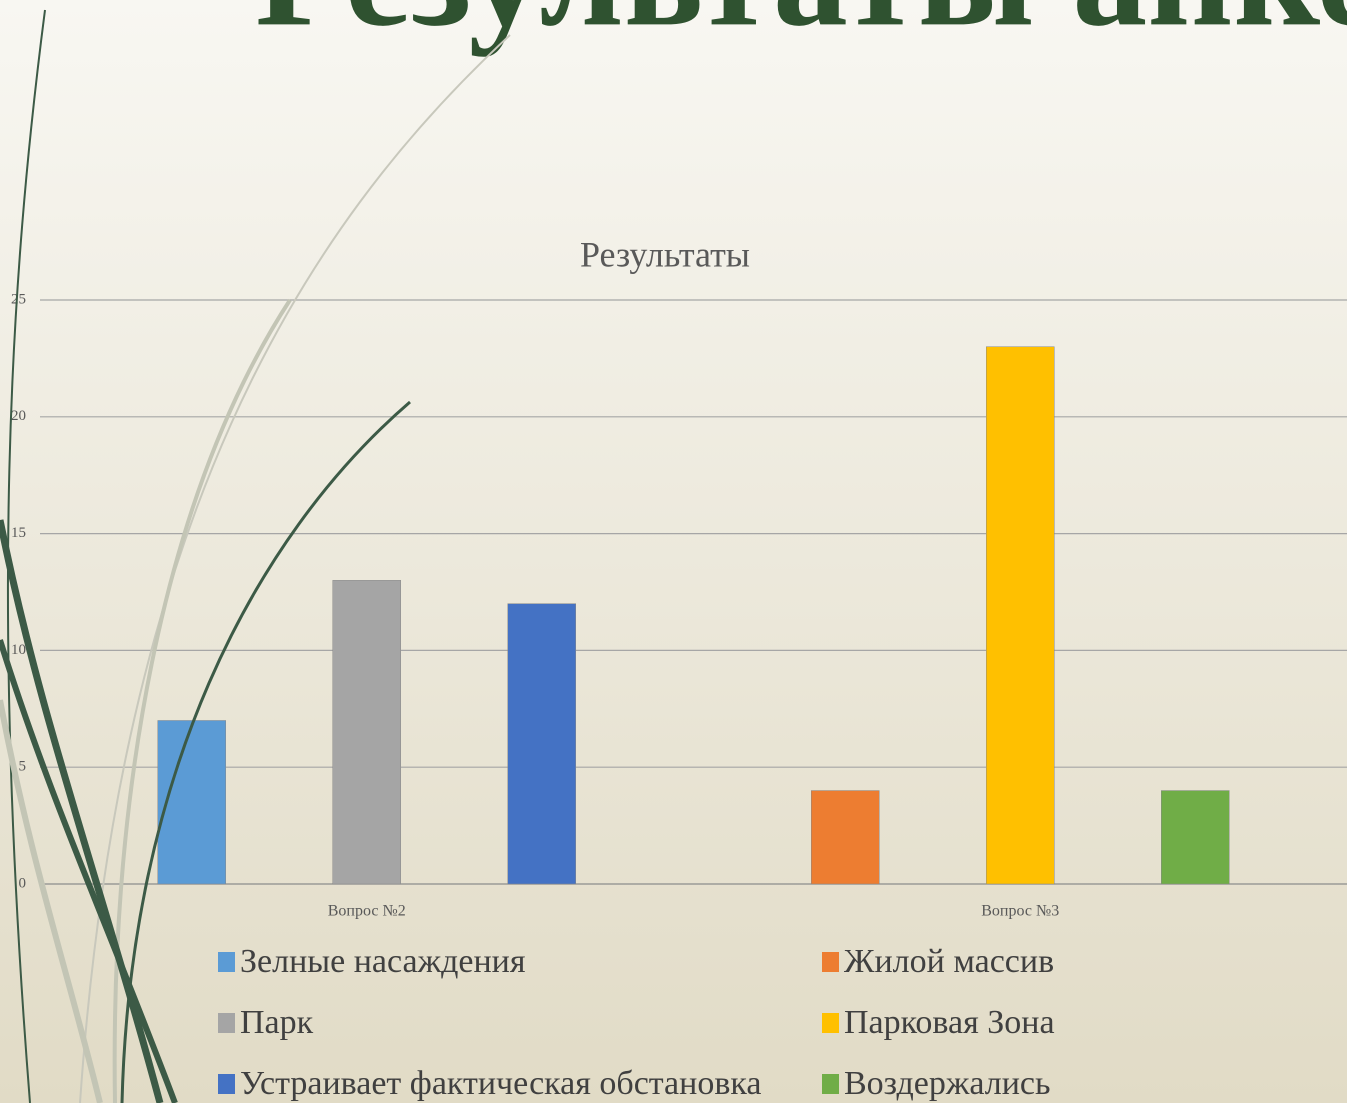  What do you see at coordinates (23, 767) in the screenshot?
I see `y-tick-label: 5` at bounding box center [23, 767].